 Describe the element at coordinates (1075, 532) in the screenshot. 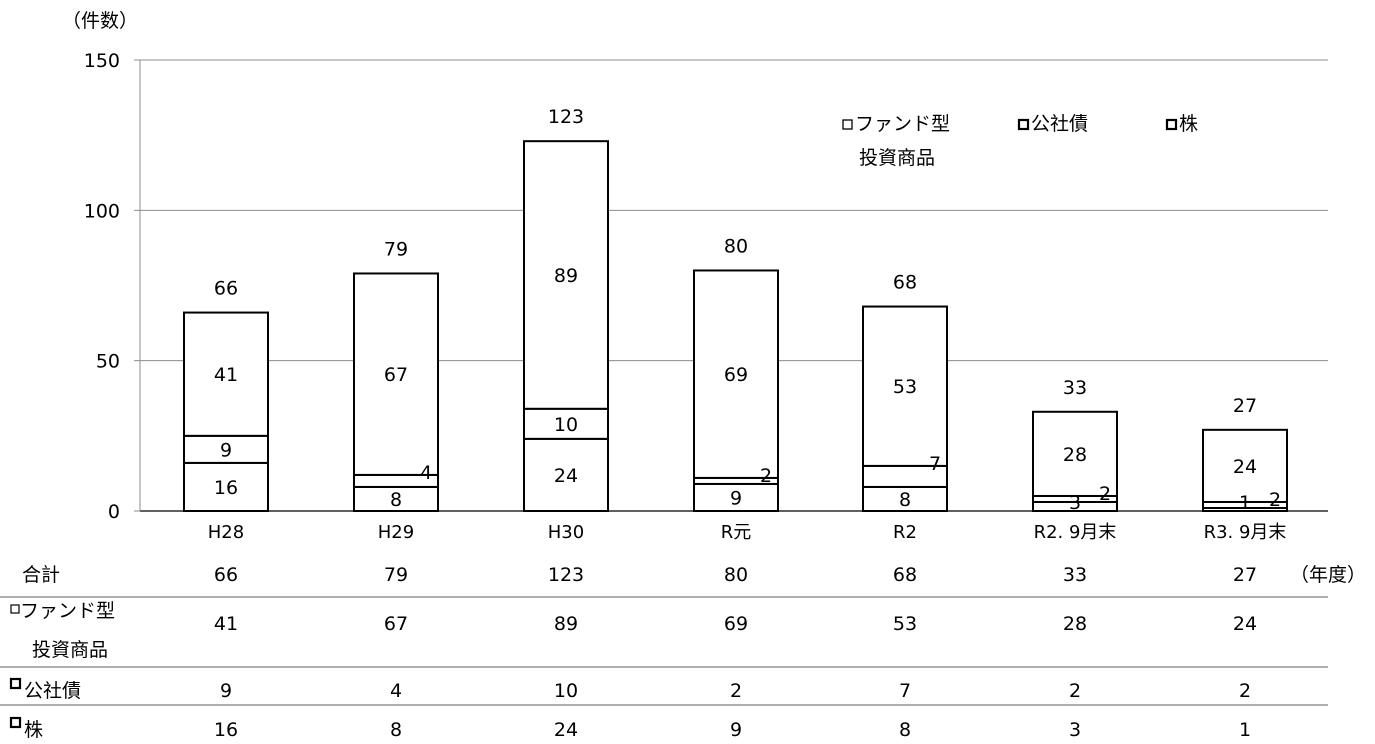

I see `category-label: R2. 9月末` at that location.